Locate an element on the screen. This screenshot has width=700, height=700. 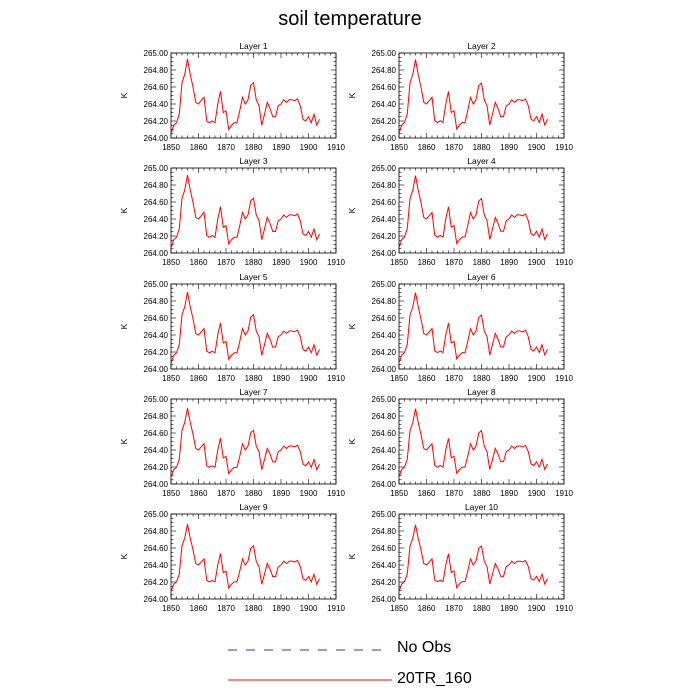
panel-title: Layer 7 is located at coordinates (253, 392).